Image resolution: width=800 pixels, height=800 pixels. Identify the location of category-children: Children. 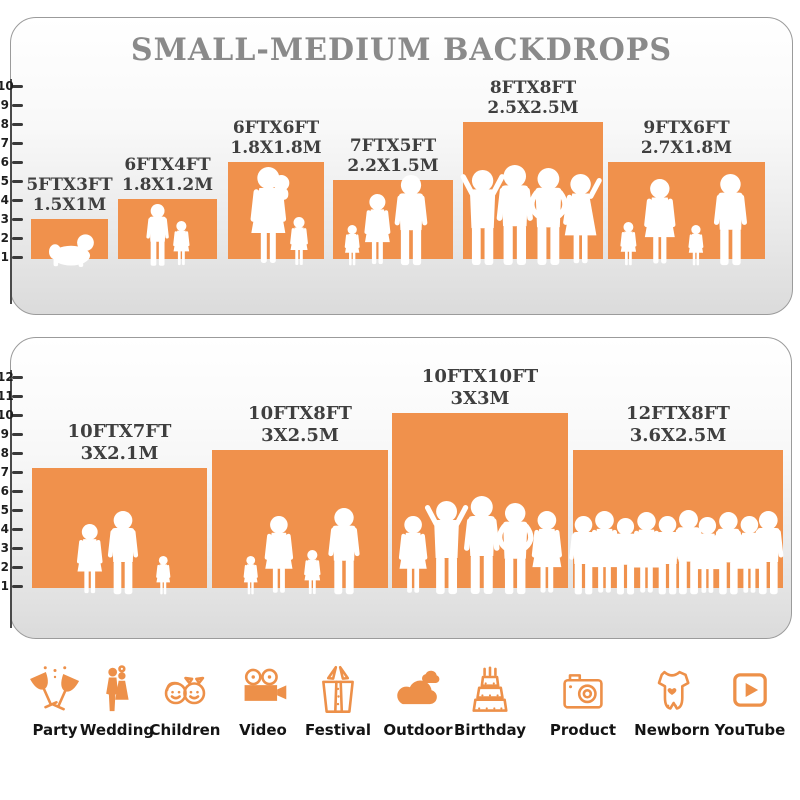
(185, 699).